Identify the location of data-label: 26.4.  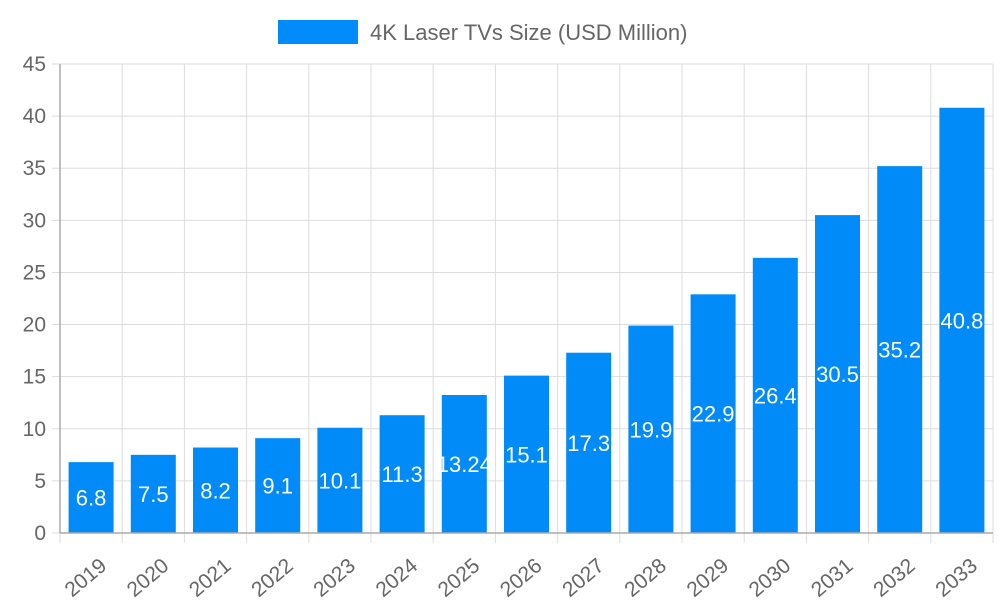
(775, 395).